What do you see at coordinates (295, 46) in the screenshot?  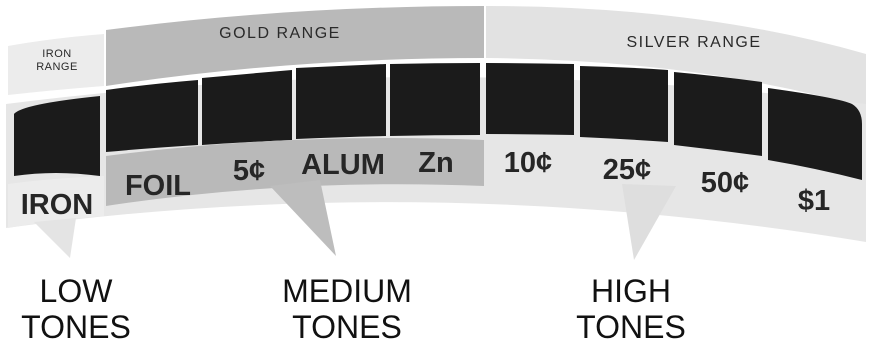 I see `gold-range-band` at bounding box center [295, 46].